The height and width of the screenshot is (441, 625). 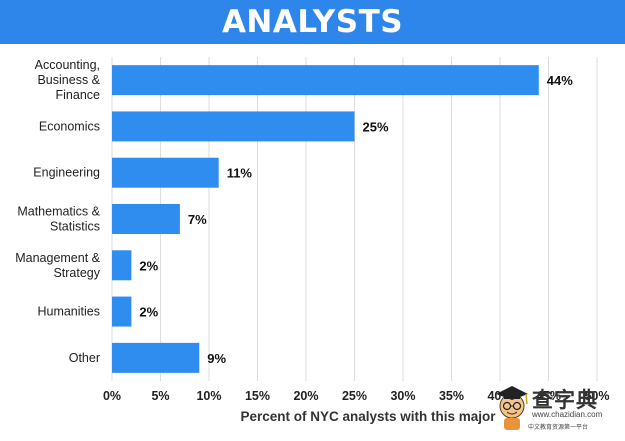 What do you see at coordinates (57, 258) in the screenshot?
I see `category-label-line: Management &` at bounding box center [57, 258].